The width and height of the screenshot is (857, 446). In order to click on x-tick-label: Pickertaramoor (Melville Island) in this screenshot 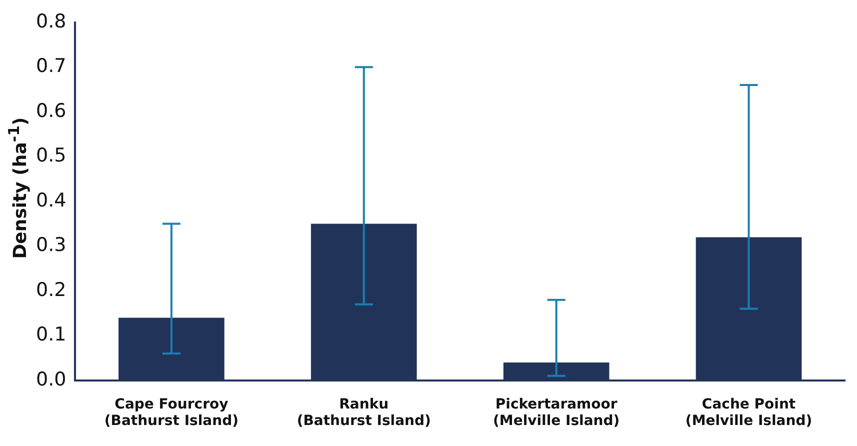, I will do `click(556, 413)`.